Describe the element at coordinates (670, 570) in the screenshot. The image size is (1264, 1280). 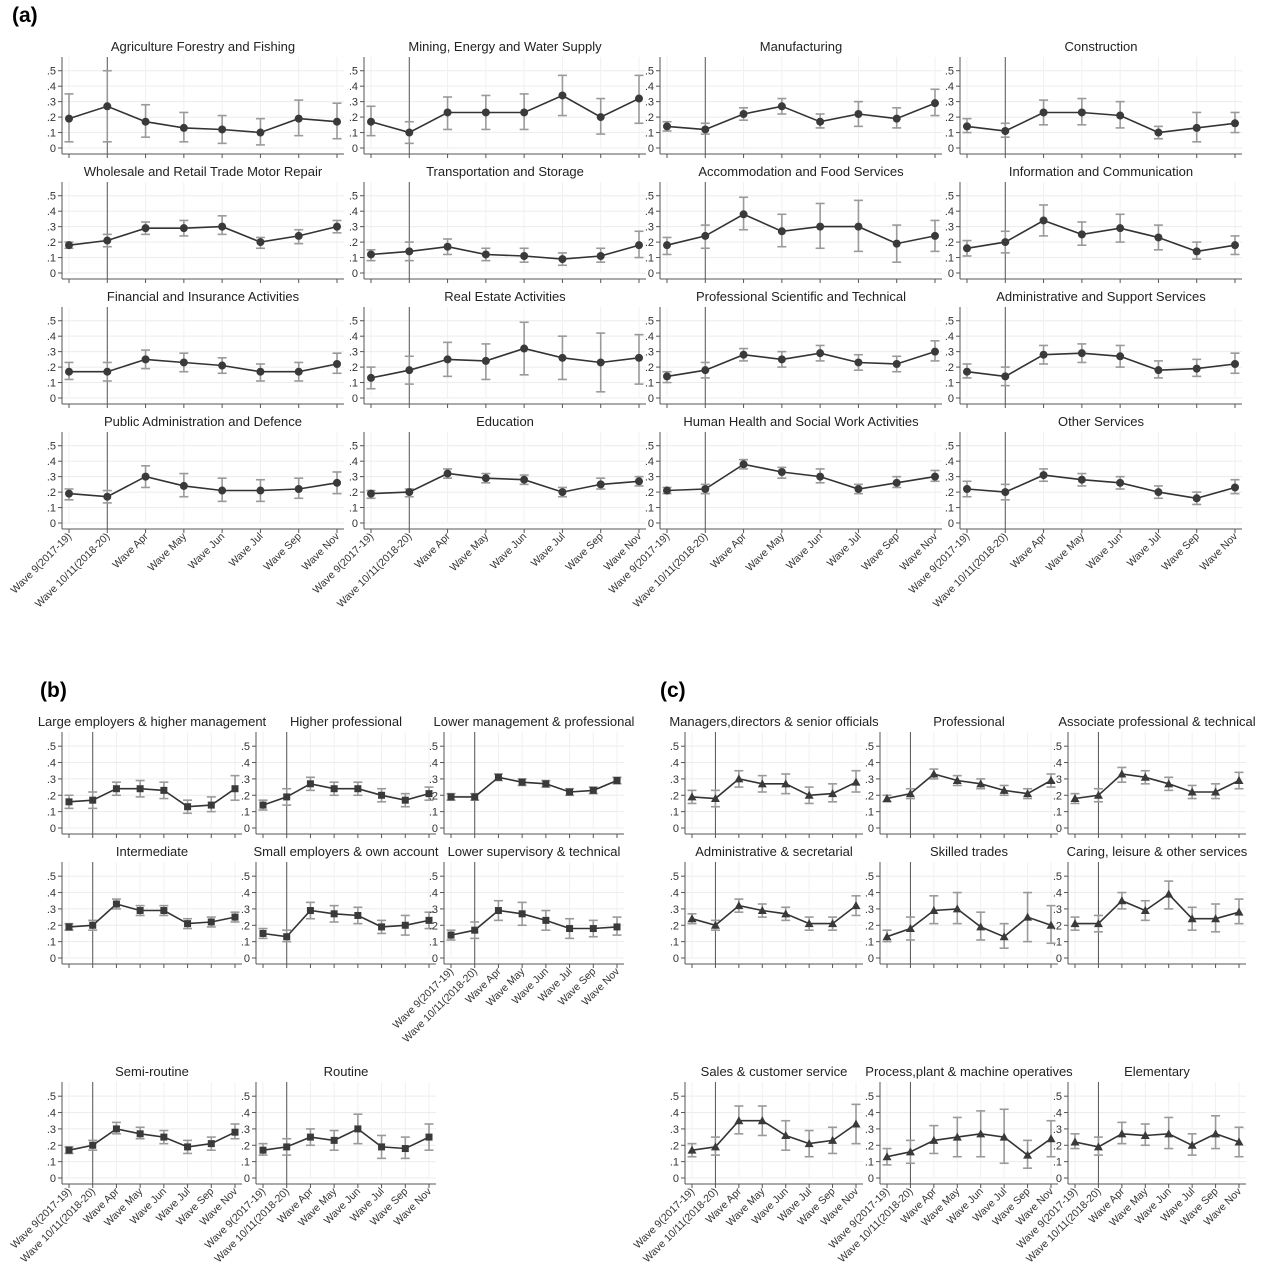
I see `x-tick-label: Wave 10/11(2018-20)` at that location.